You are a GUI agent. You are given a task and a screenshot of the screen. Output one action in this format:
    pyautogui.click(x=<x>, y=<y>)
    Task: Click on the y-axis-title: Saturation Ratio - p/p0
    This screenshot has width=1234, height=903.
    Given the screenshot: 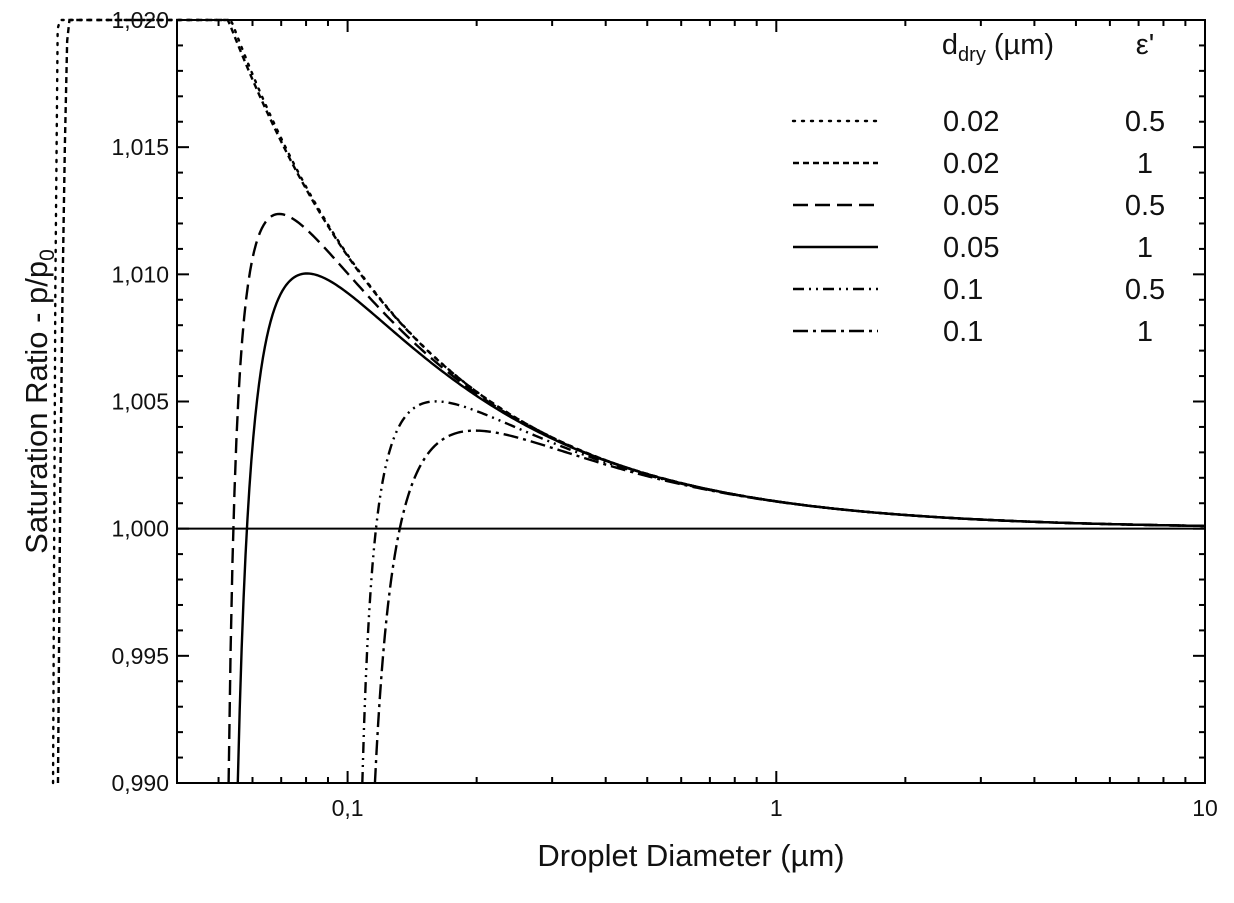 What is the action you would take?
    pyautogui.click(x=39, y=401)
    